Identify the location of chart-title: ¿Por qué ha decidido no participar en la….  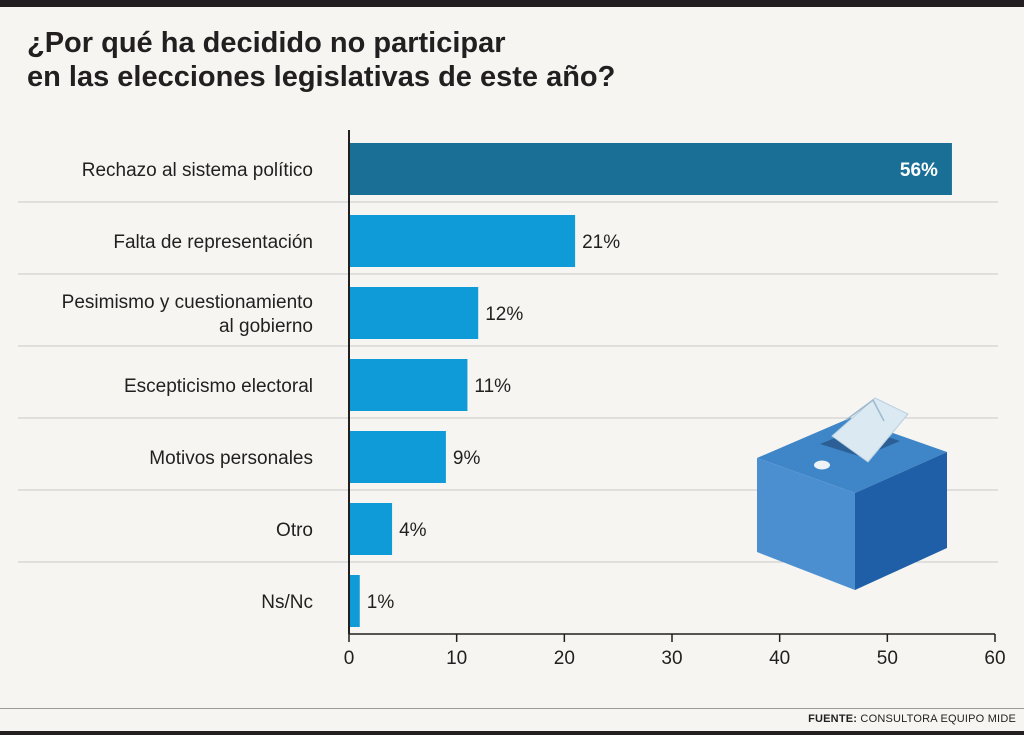
(321, 60).